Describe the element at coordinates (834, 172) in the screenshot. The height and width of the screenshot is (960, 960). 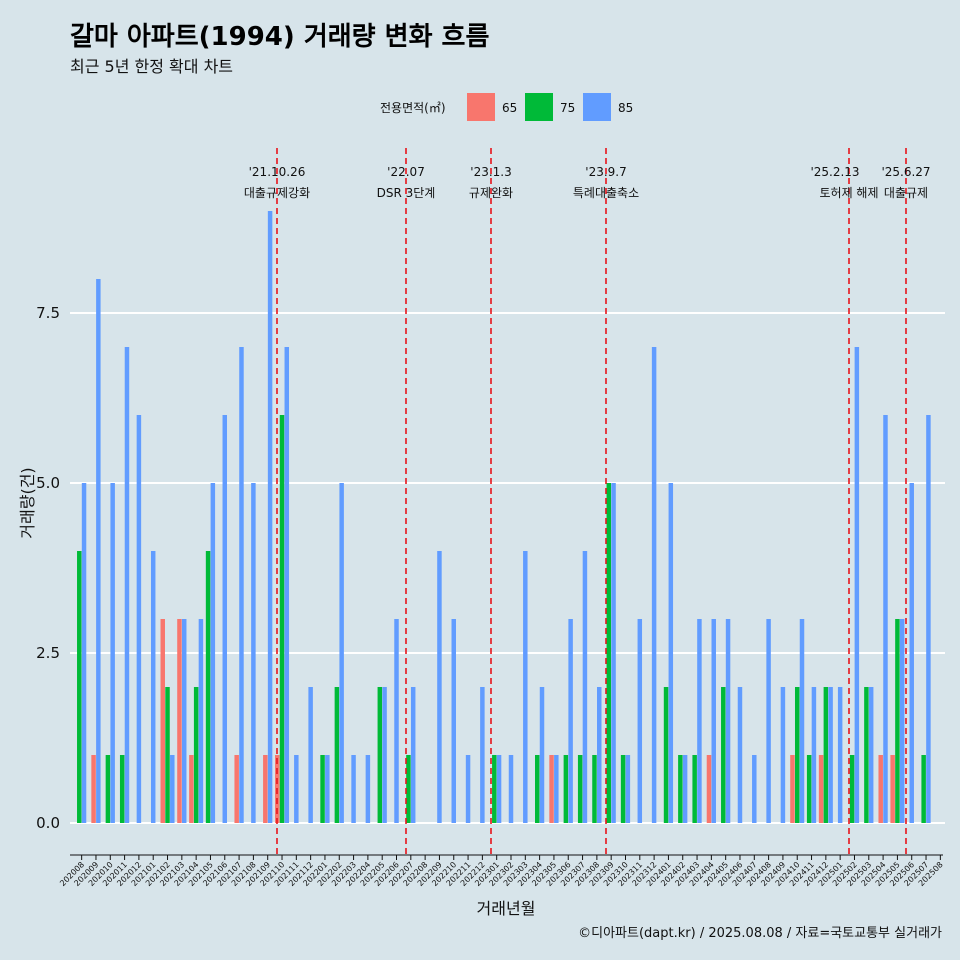
I see `event-date: '25.2.13` at that location.